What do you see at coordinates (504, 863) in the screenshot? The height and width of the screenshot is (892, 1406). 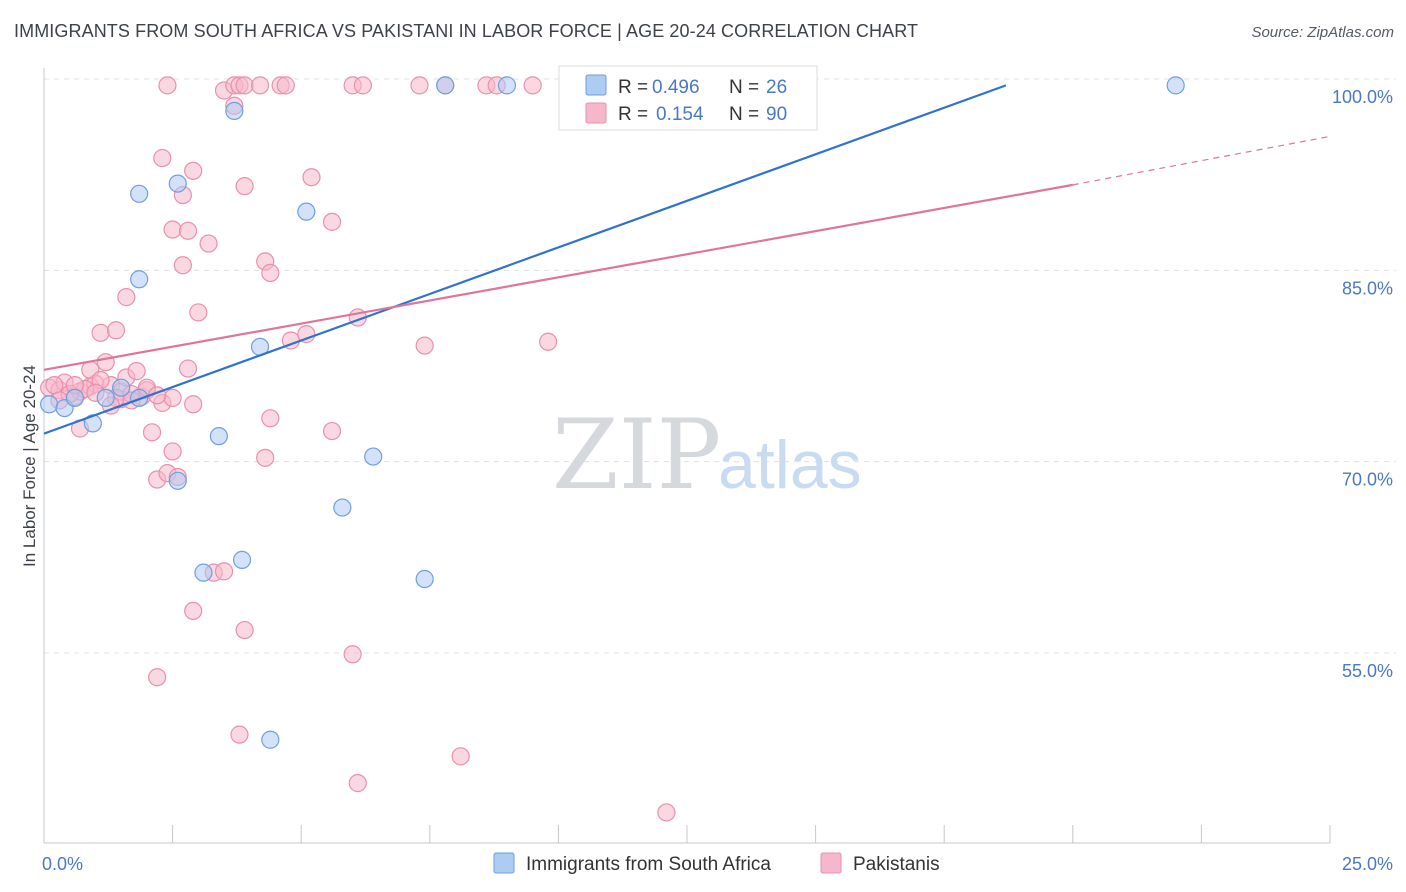 I see `series-legend-swatch-blue` at bounding box center [504, 863].